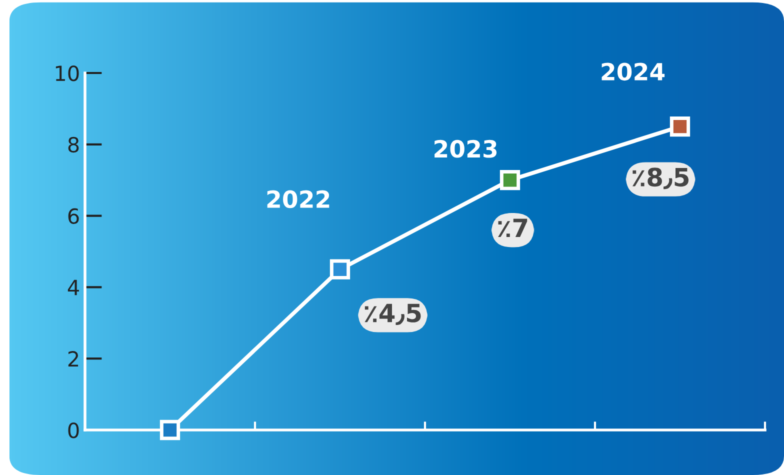  What do you see at coordinates (67, 73) in the screenshot?
I see `y-tick-label: 10` at bounding box center [67, 73].